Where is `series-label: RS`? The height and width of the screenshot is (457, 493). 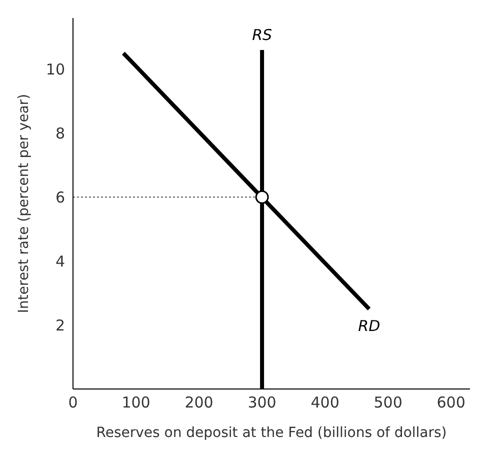 series-label: RS is located at coordinates (262, 35).